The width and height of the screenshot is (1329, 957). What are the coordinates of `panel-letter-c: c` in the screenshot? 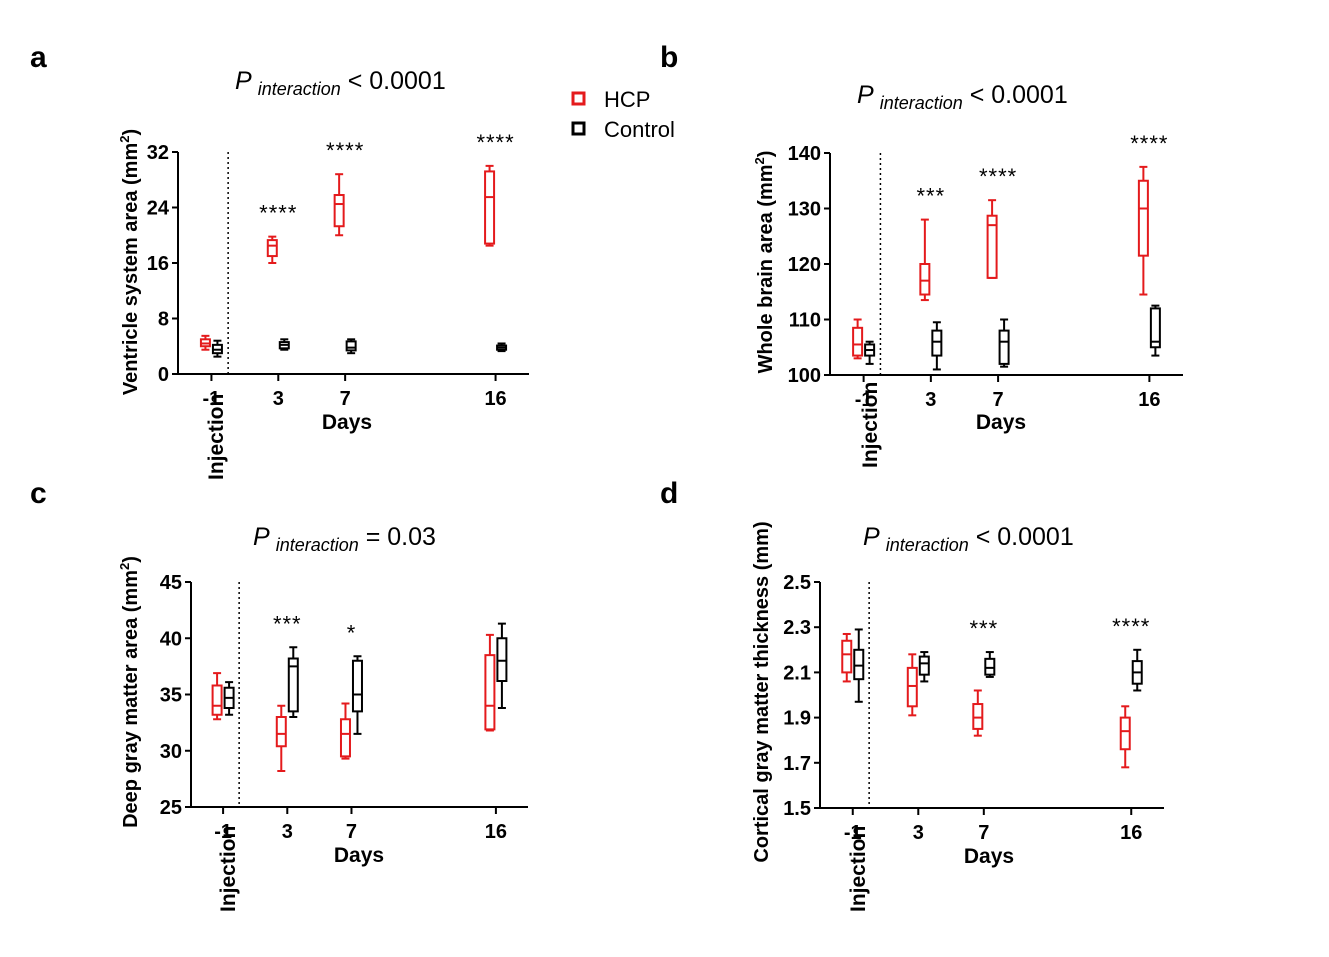 It's located at (38, 493).